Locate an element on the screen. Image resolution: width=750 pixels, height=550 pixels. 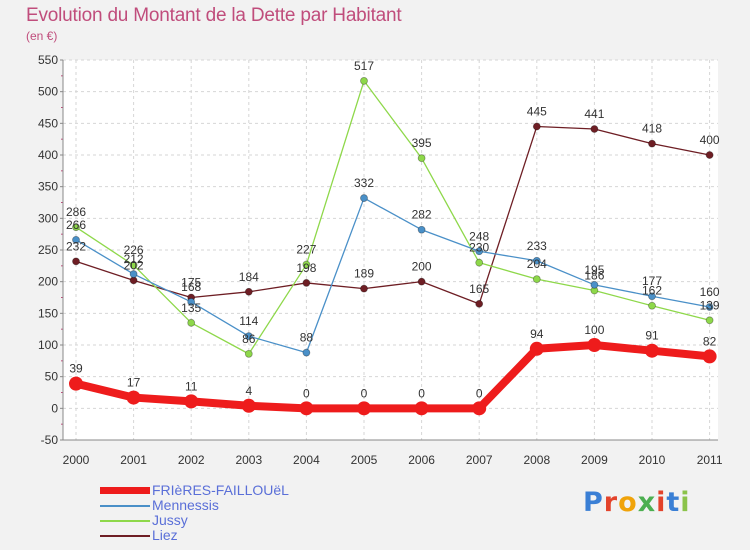
x-tick-label: 2011 is located at coordinates (710, 460).